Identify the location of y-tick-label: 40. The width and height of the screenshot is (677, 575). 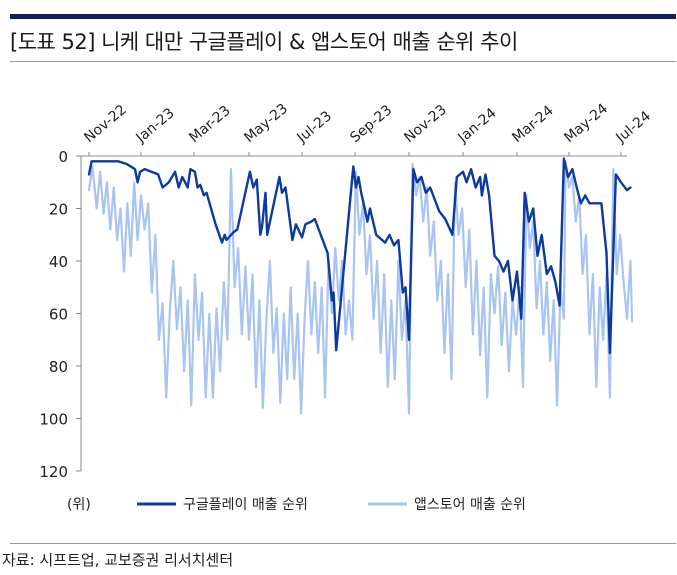
(58, 262).